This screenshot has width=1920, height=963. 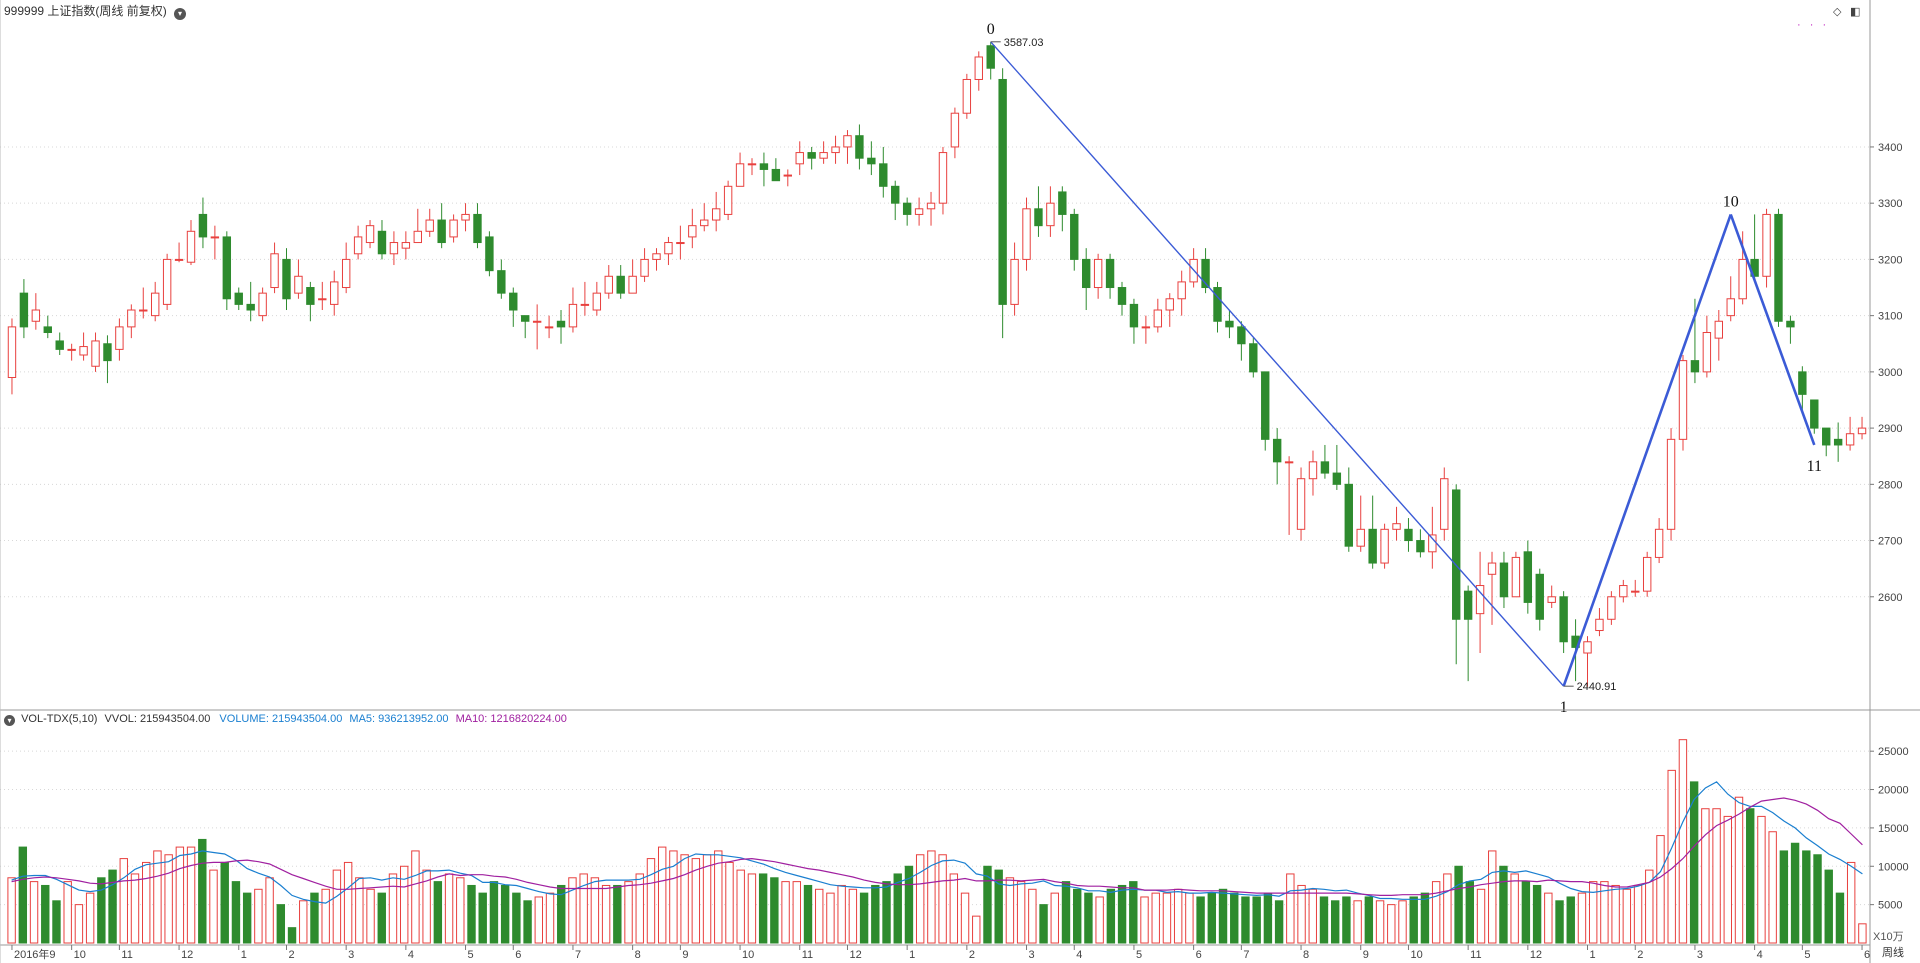 I want to click on price-tick-label: 2800, so click(x=1890, y=485).